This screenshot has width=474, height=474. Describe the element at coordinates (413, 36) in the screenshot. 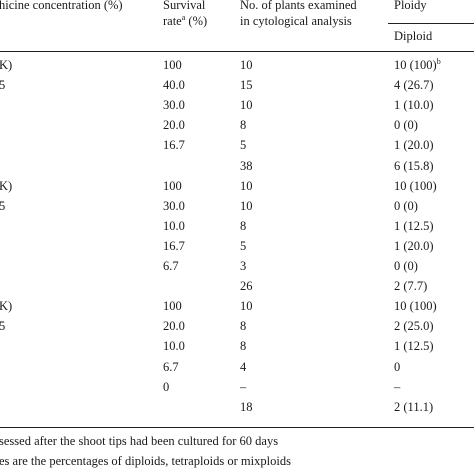

I see `header-diploid: Diploid` at that location.